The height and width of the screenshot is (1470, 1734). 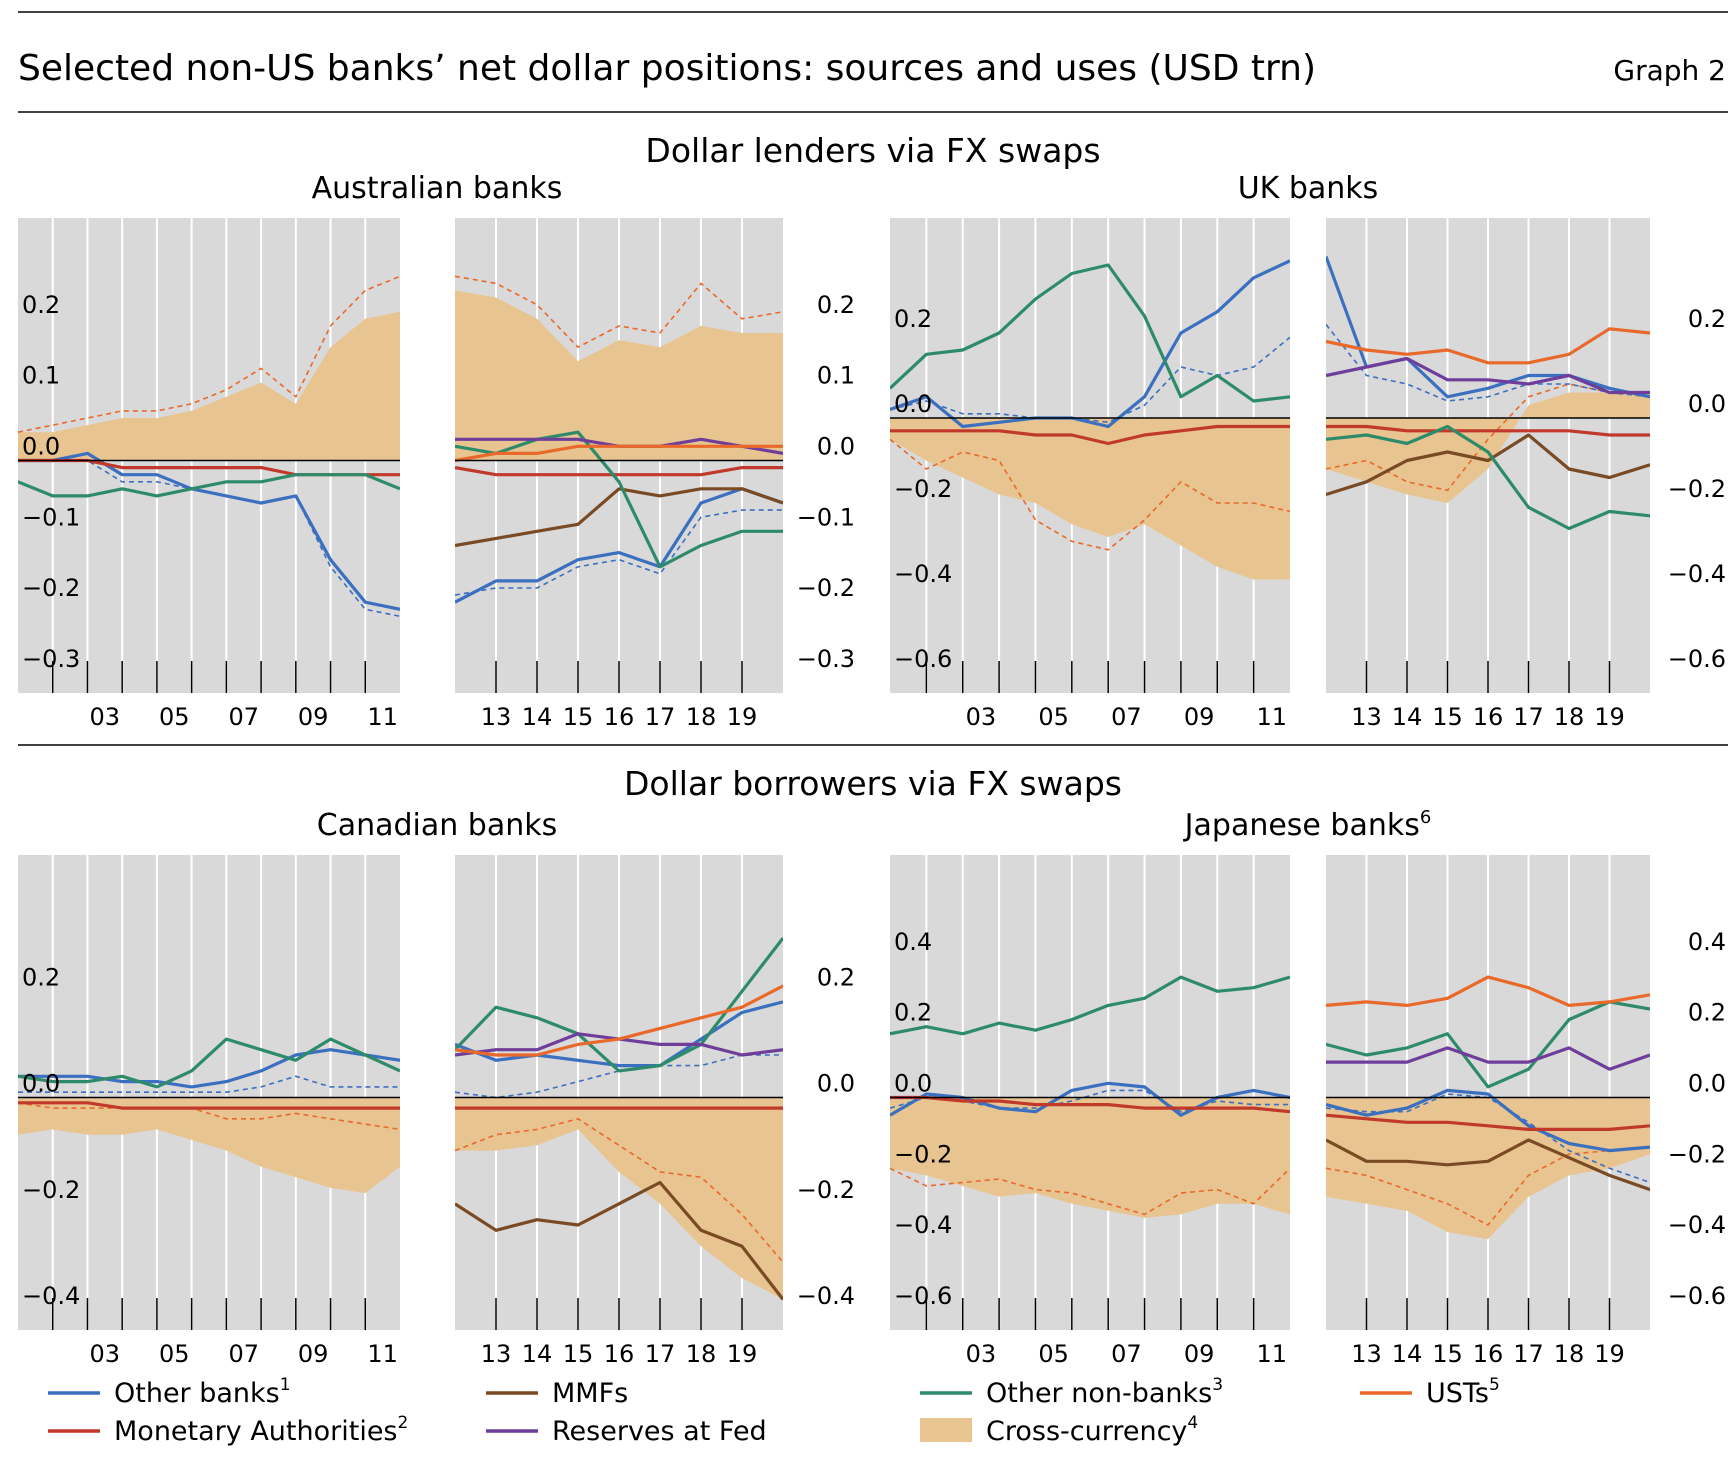 What do you see at coordinates (619, 1354) in the screenshot?
I see `x-tick-label: 16` at bounding box center [619, 1354].